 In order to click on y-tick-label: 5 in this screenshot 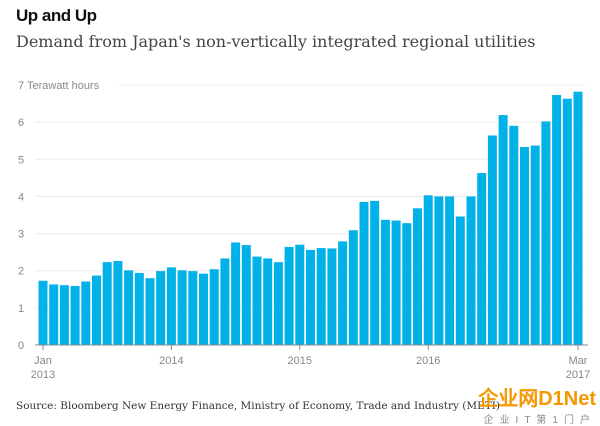, I will do `click(21, 160)`.